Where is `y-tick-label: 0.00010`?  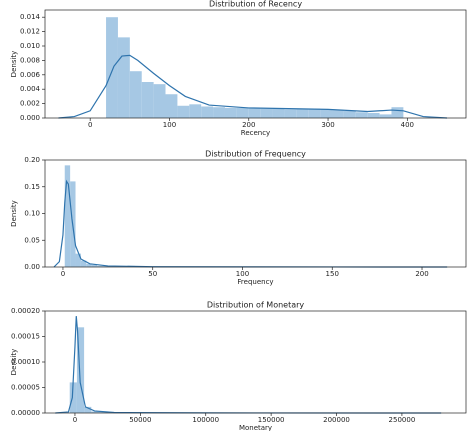 y-tick-label: 0.00010 is located at coordinates (25, 362).